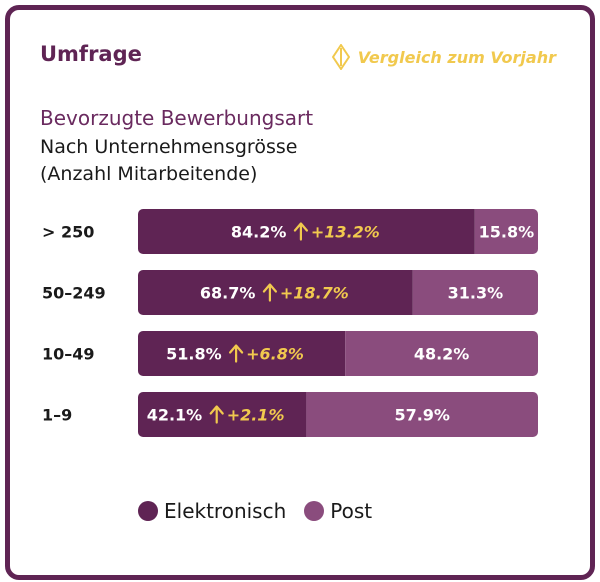 Image resolution: width=600 pixels, height=582 pixels. What do you see at coordinates (68, 232) in the screenshot?
I see `category-label: > 250` at bounding box center [68, 232].